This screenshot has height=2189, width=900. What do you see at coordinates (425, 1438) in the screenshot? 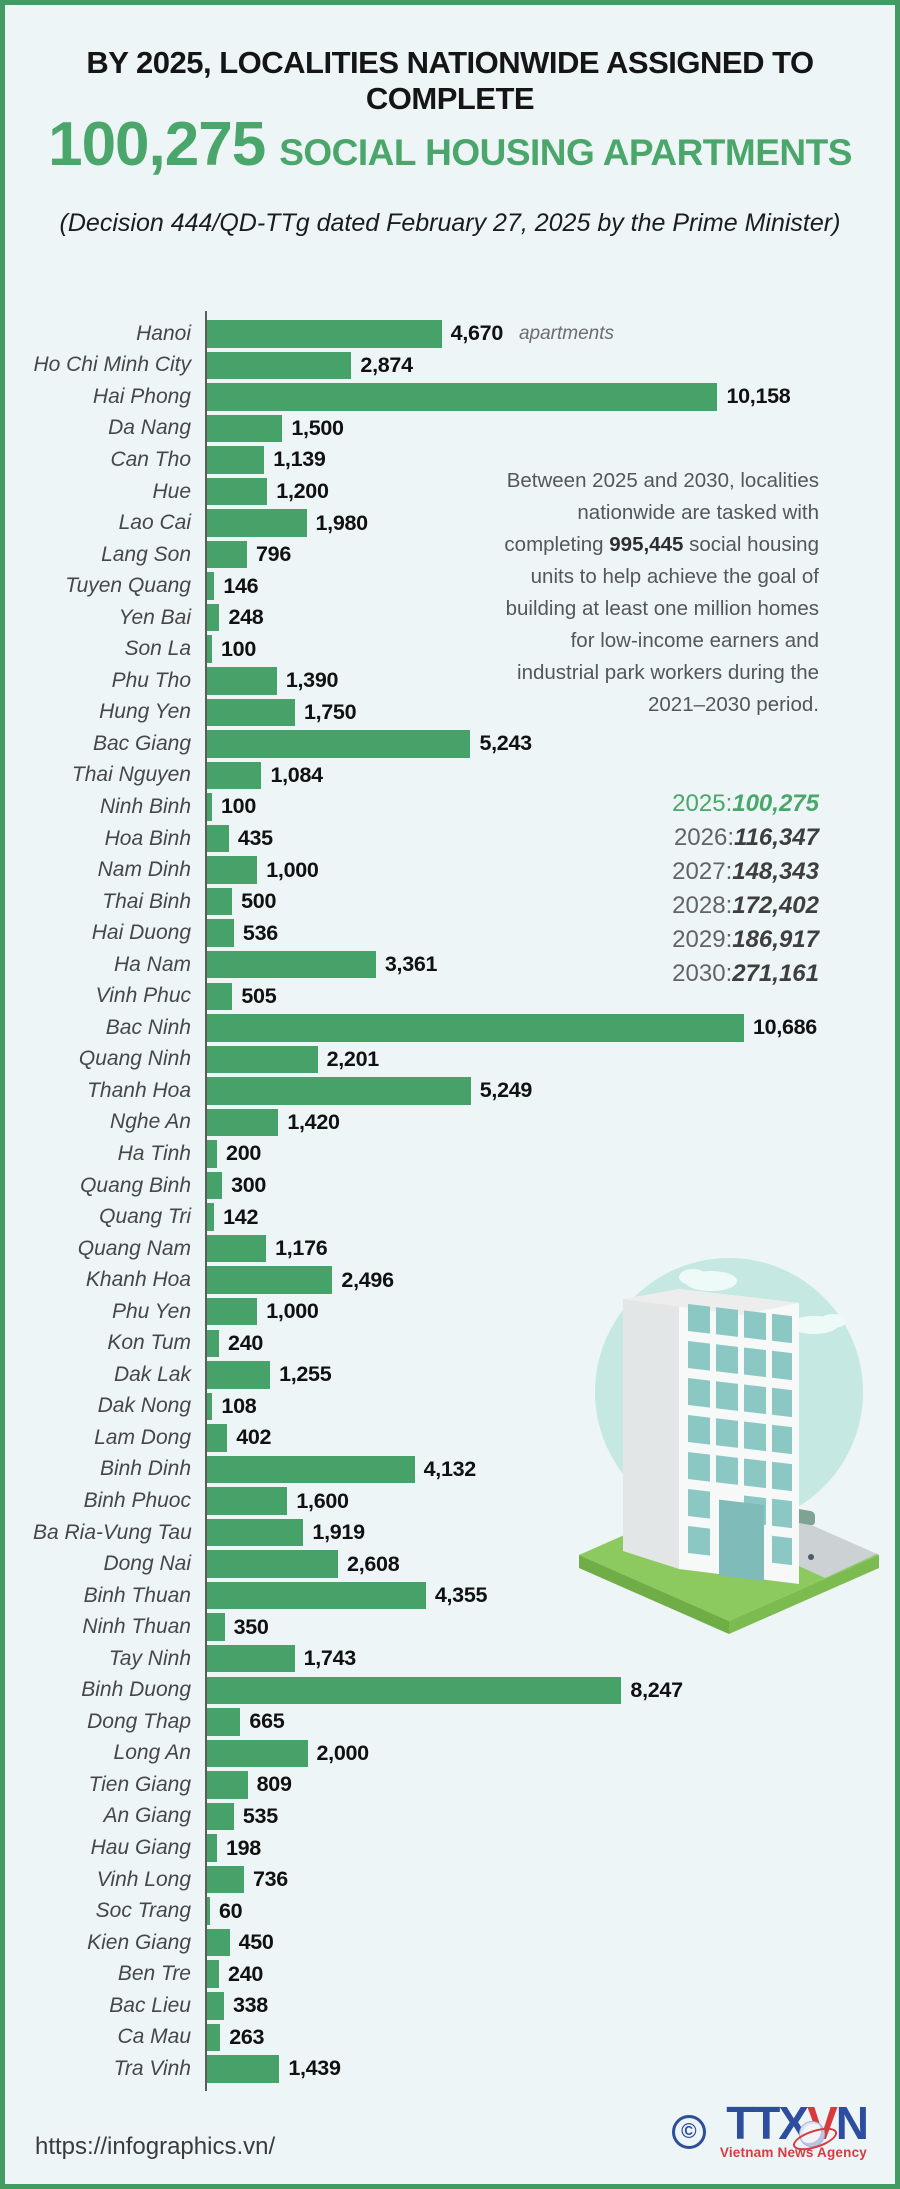
I see `chart-row: Lam Dong 402` at bounding box center [425, 1438].